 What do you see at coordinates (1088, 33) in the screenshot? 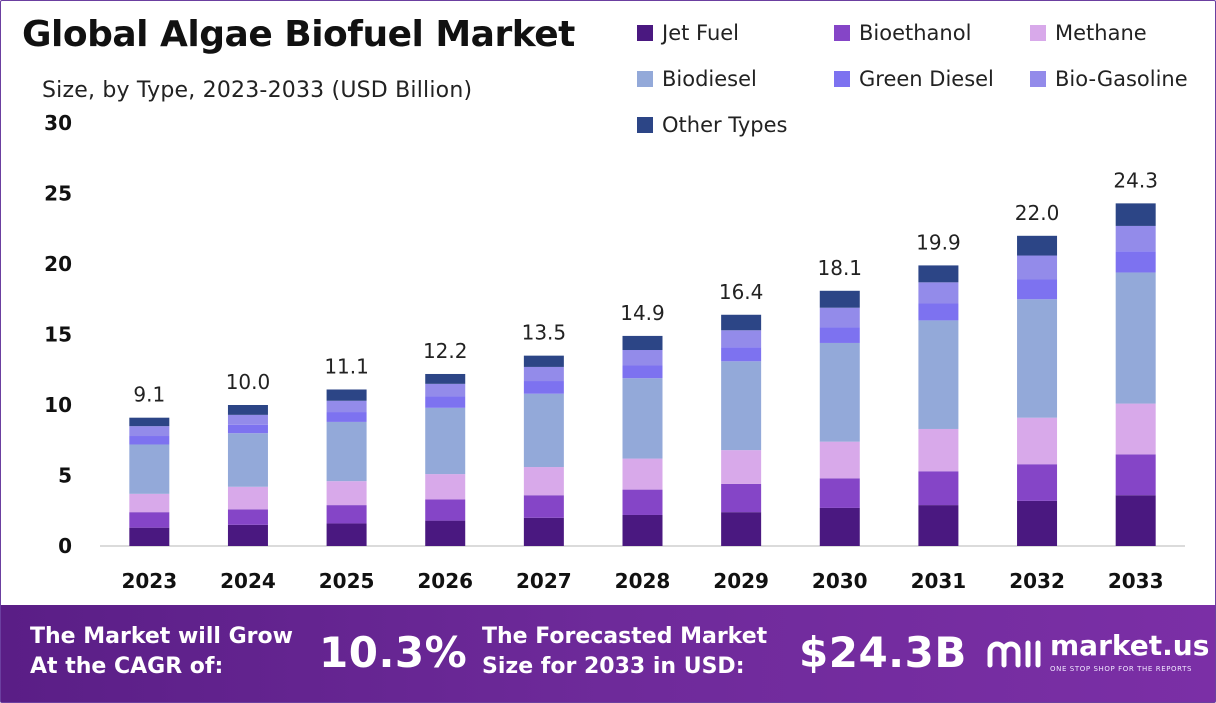
I see `legend-item-methane: Methane` at bounding box center [1088, 33].